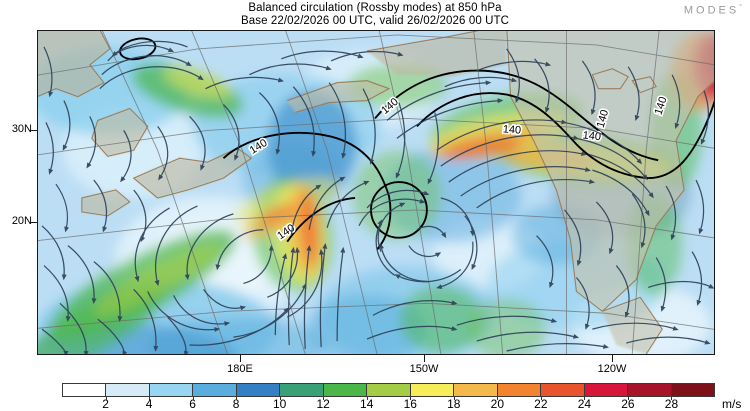 The image size is (750, 411). I want to click on modes-logo-text: MODES, so click(711, 10).